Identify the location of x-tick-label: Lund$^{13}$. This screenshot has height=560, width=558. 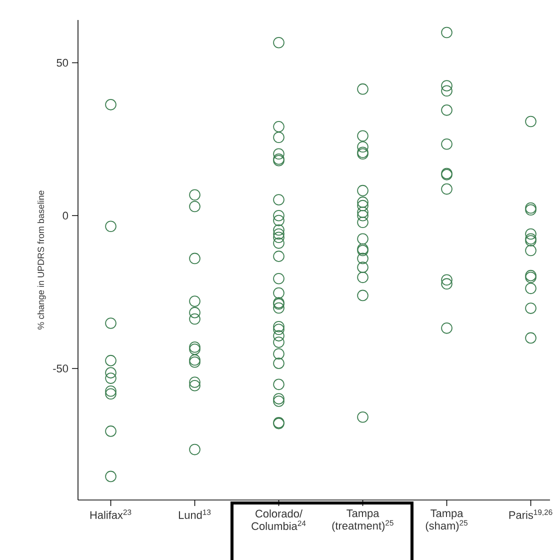
(194, 514).